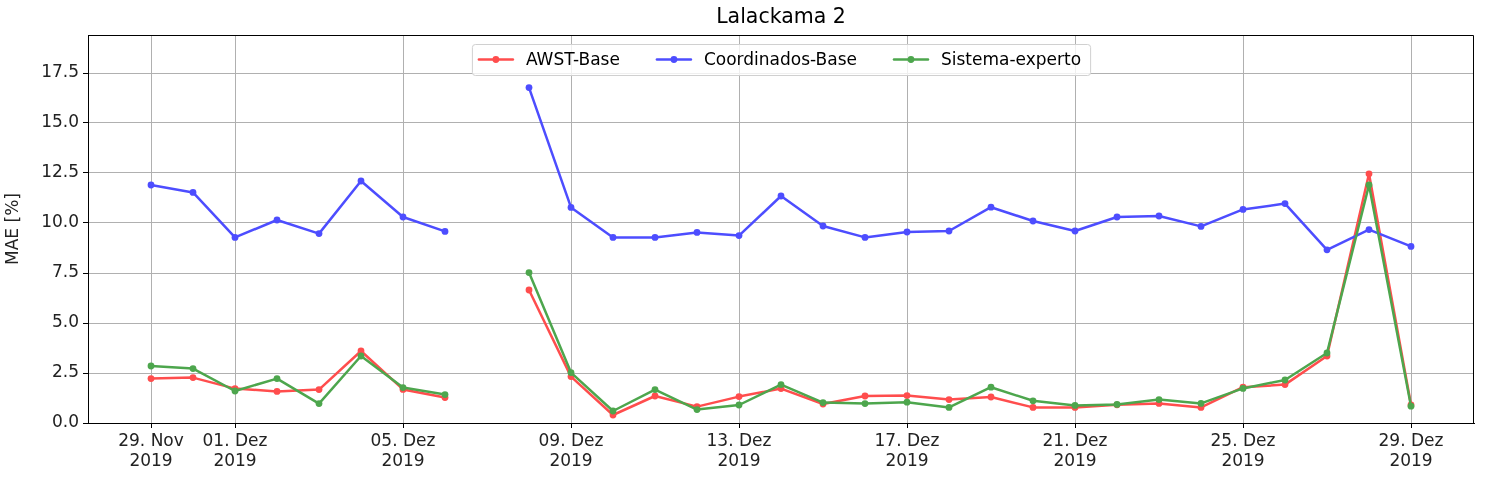 Image resolution: width=1488 pixels, height=479 pixels. I want to click on y-tick-label: 2.5, so click(65, 371).